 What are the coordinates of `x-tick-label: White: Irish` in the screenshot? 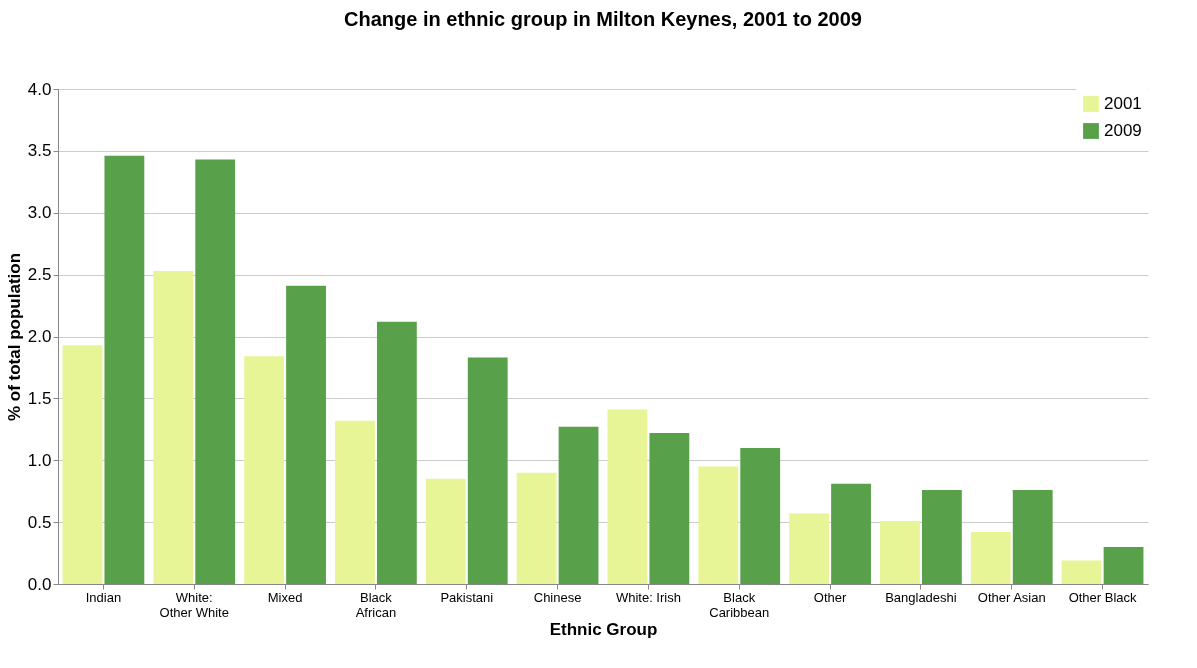 It's located at (648, 597).